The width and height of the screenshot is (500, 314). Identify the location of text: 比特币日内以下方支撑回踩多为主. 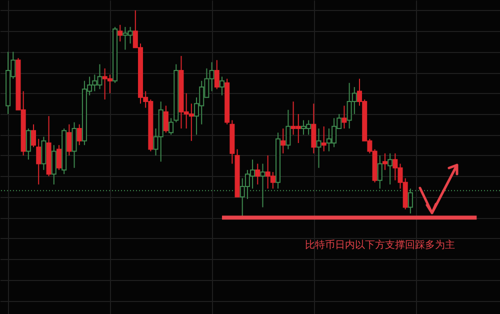
(380, 244).